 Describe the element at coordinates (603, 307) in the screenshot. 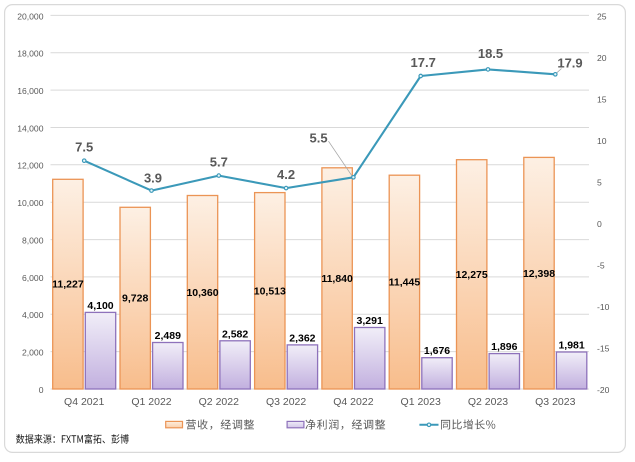

I see `svg-text: -10` at that location.